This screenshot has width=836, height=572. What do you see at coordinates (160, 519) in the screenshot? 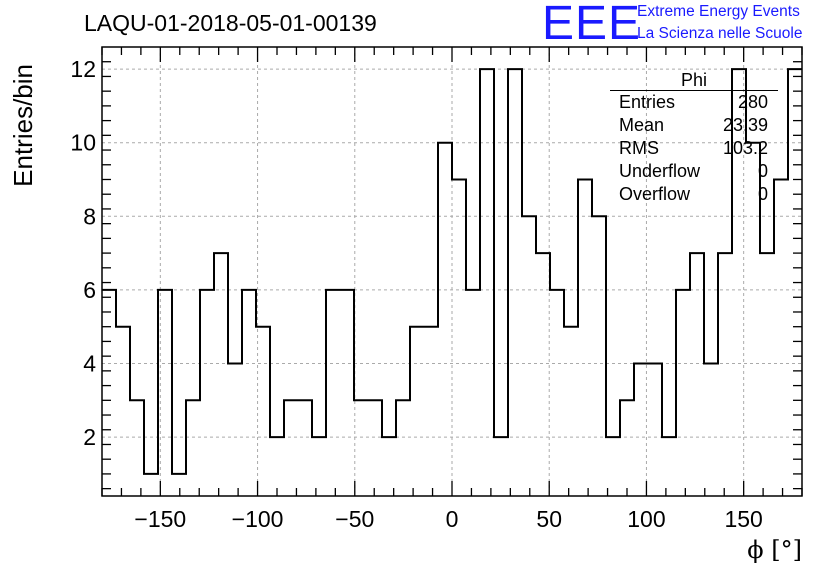
I see `x-tick-label: −150` at bounding box center [160, 519].